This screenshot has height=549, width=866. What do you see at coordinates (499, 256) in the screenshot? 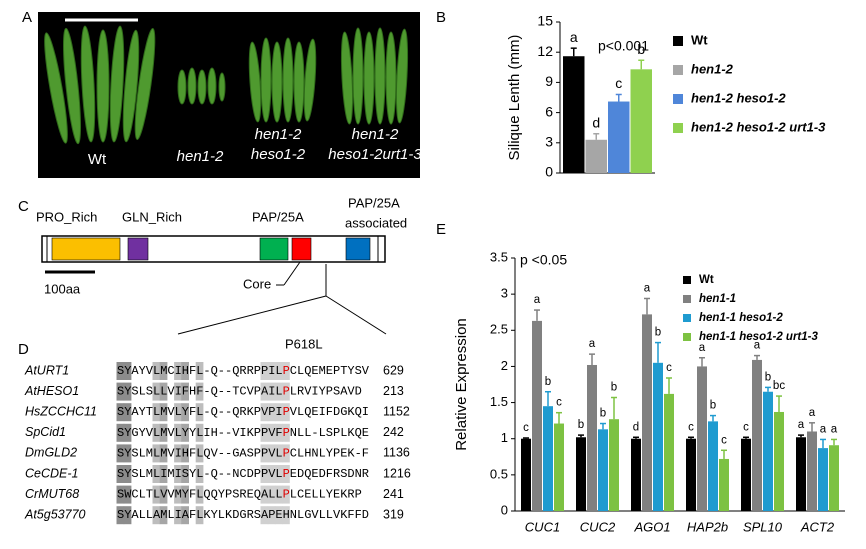
I see `y-tick-label: 3.5` at bounding box center [499, 256].